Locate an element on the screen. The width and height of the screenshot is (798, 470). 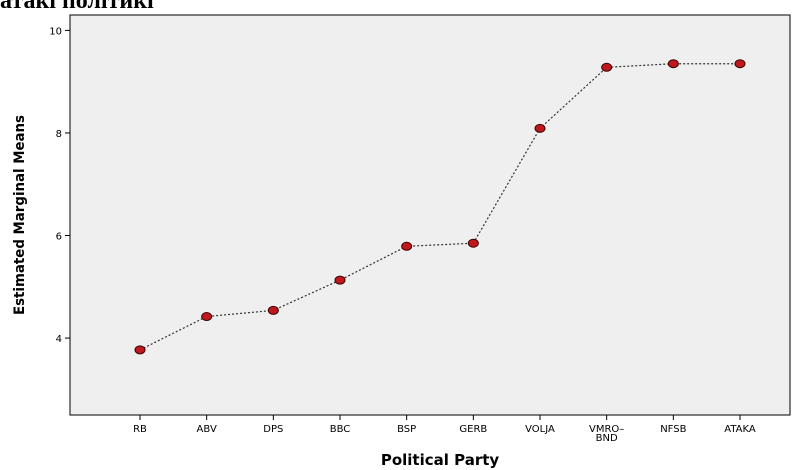
cropped-header-text: атакі політикі is located at coordinates (77, 7).